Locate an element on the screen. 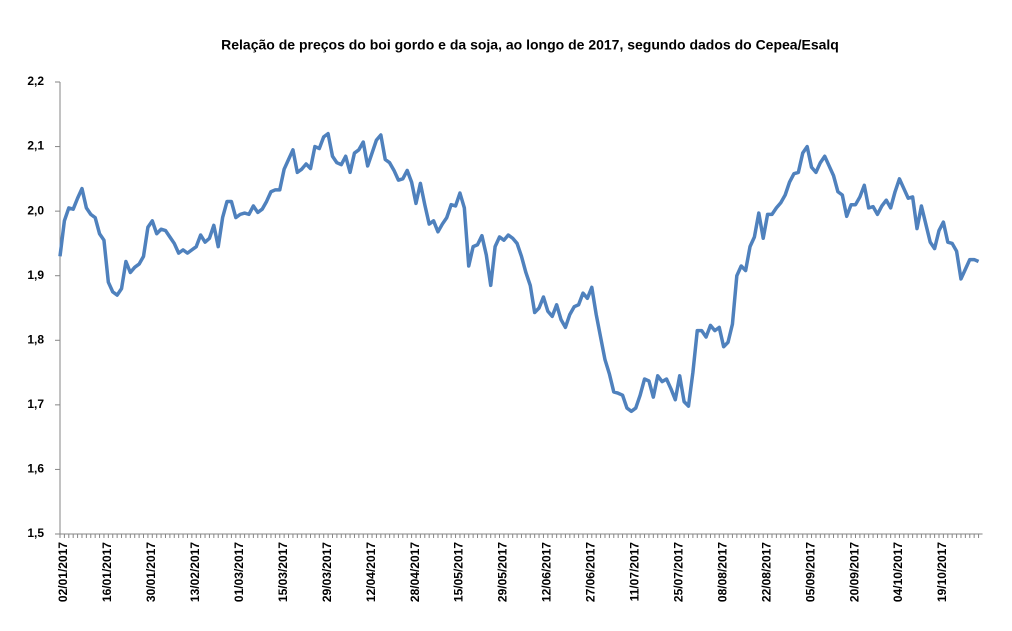  x-tick-label: 20/09/2017 is located at coordinates (854, 572).